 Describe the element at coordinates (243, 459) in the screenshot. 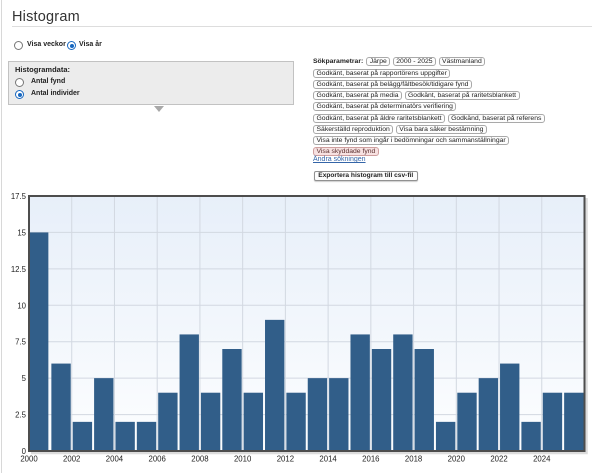

I see `svg-text: 2010` at that location.